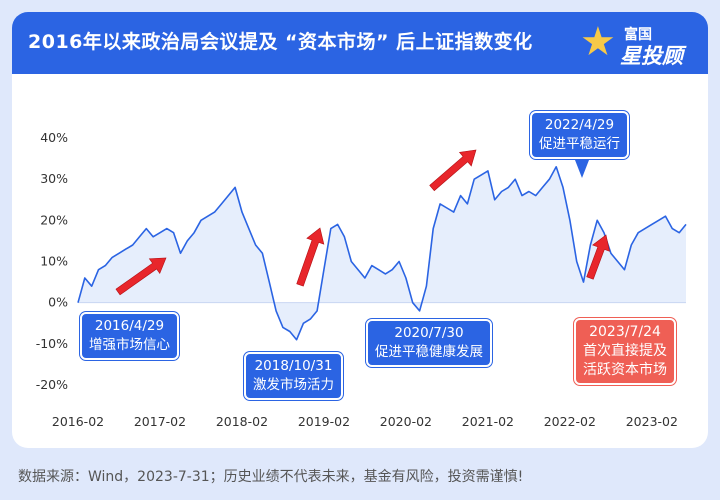 Image resolution: width=720 pixels, height=500 pixels. Describe the element at coordinates (54, 219) in the screenshot. I see `y-tick-label: 20%` at that location.